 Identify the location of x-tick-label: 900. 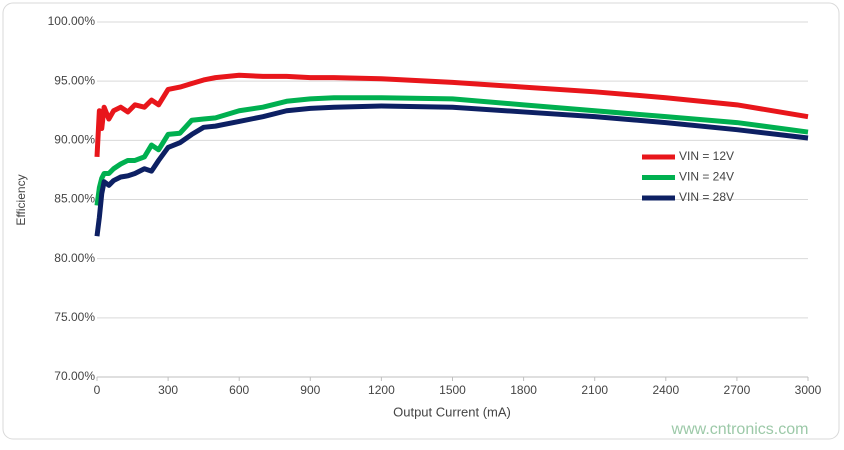
(310, 390).